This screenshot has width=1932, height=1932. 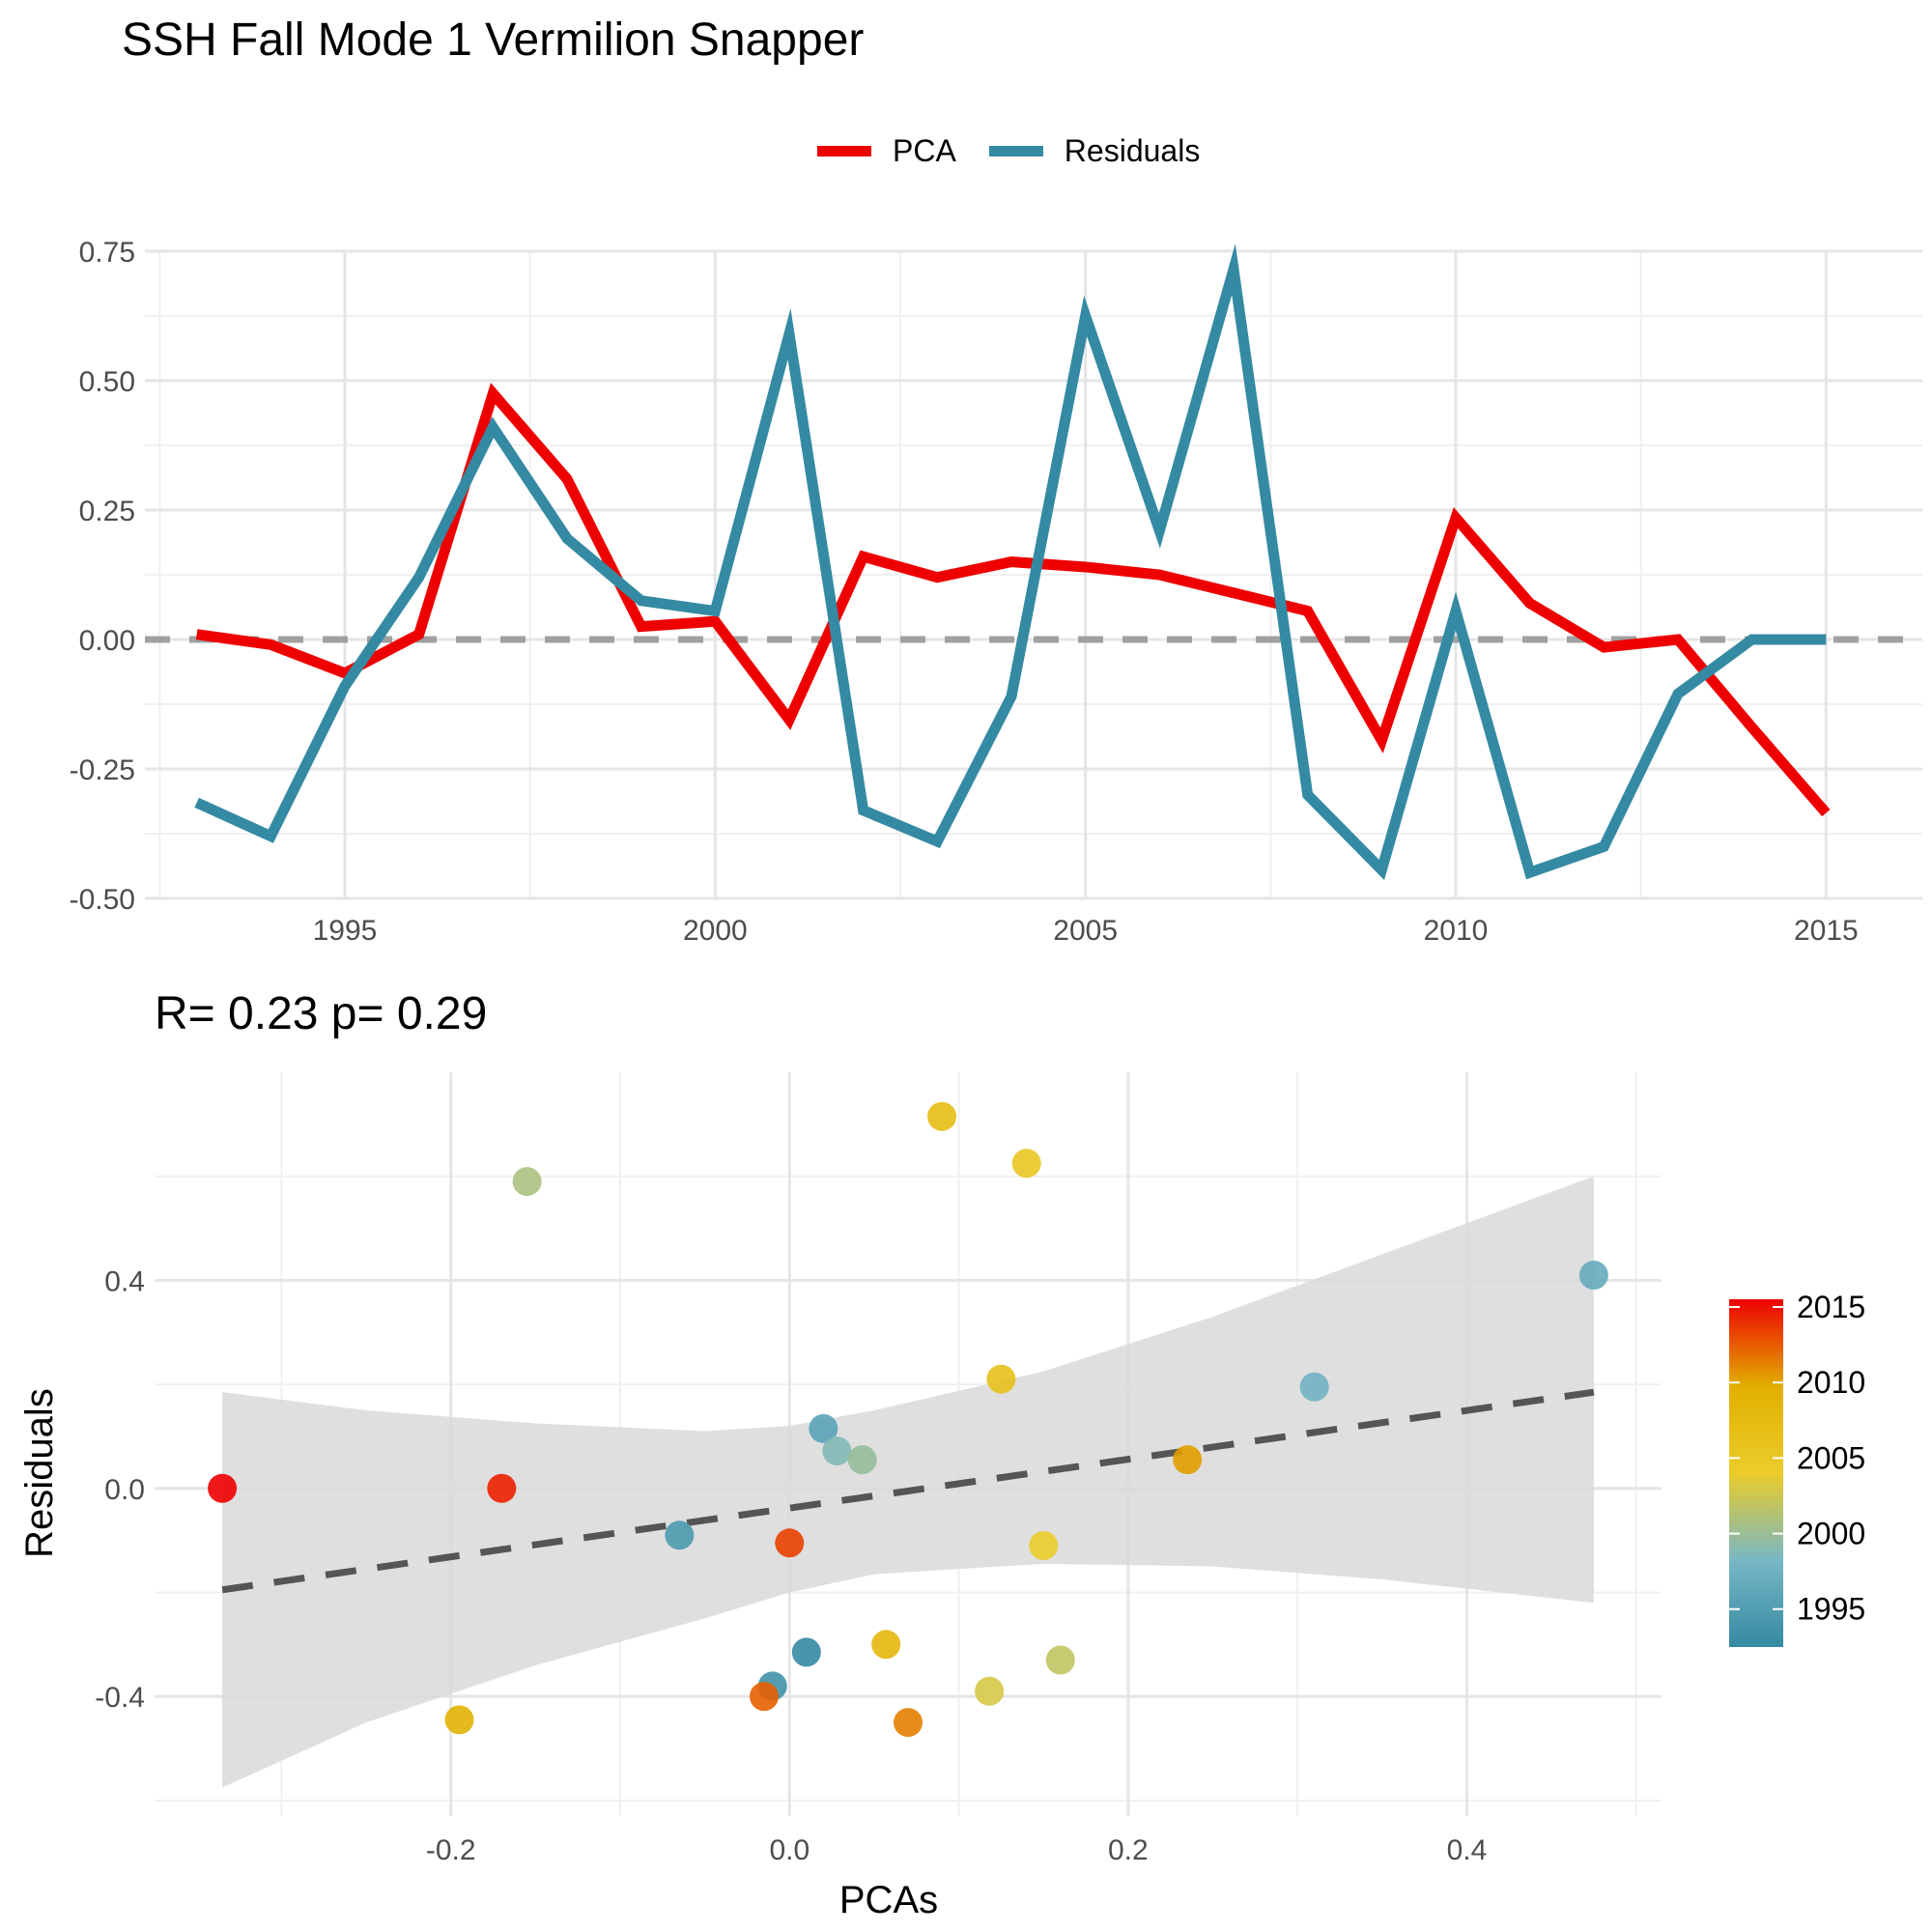 I want to click on x-tick-label: 0.2, so click(x=1128, y=1850).